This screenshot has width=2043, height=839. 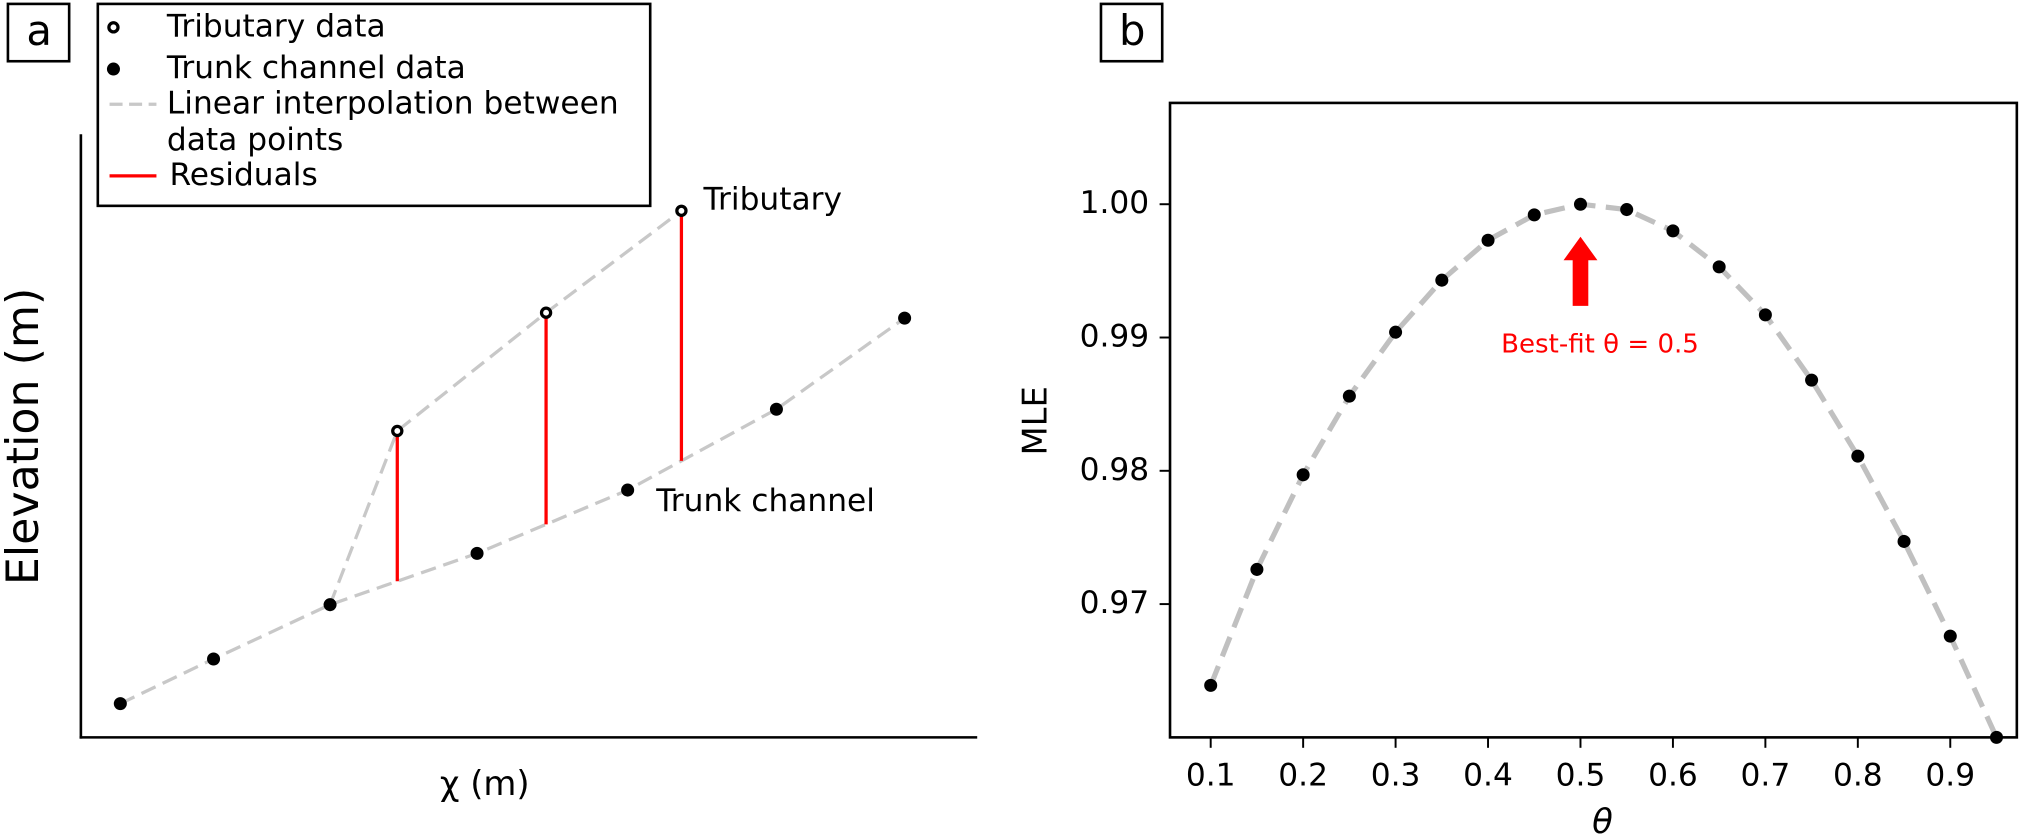 What do you see at coordinates (1602, 820) in the screenshot?
I see `x-axis-label: θ` at bounding box center [1602, 820].